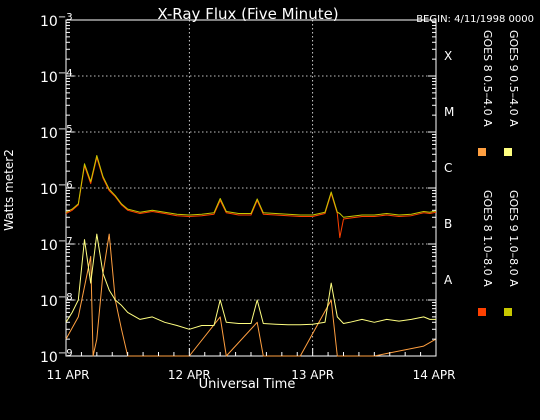 This screenshot has height=420, width=540. Describe the element at coordinates (56, 357) in the screenshot. I see `y-tick-label: 10⁻⁹` at that location.